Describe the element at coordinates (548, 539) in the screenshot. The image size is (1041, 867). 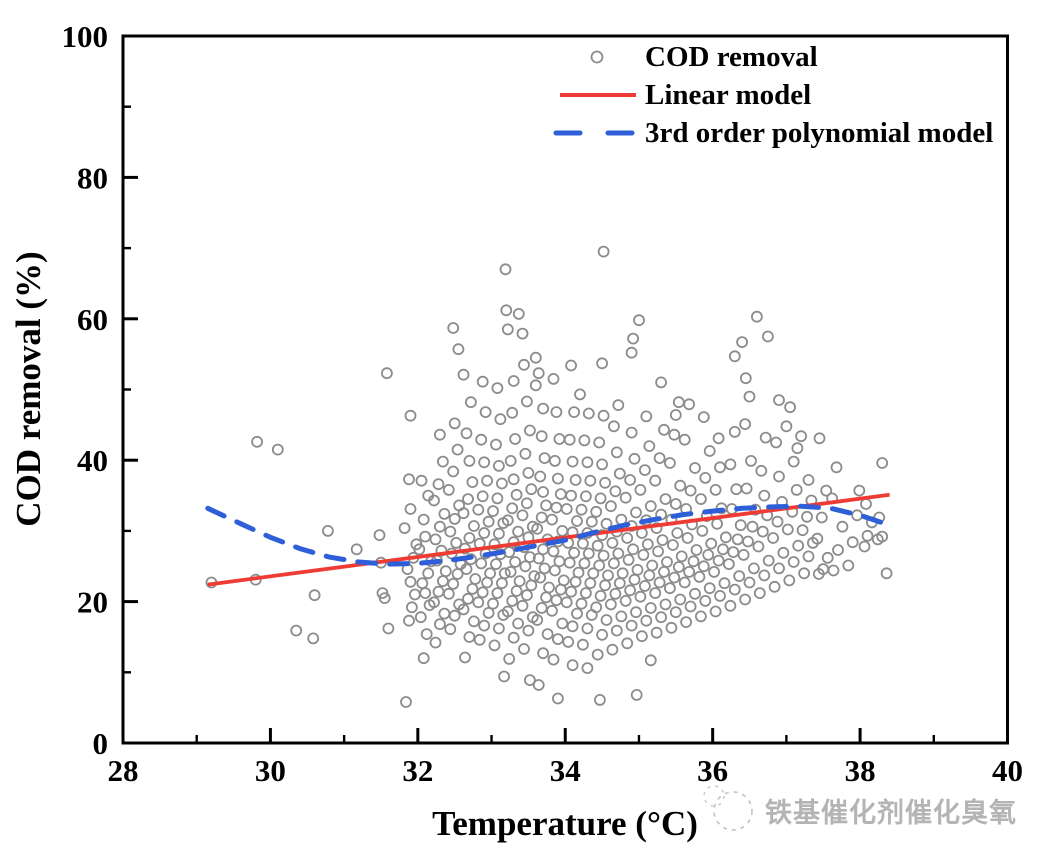
I see `linear-model-line` at that location.